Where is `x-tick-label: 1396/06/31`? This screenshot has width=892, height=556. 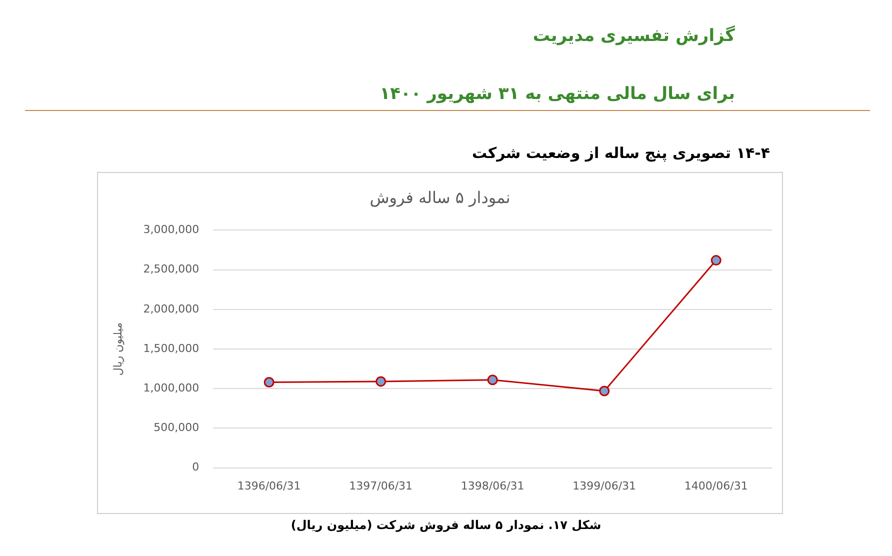 x-tick-label: 1396/06/31 is located at coordinates (269, 485).